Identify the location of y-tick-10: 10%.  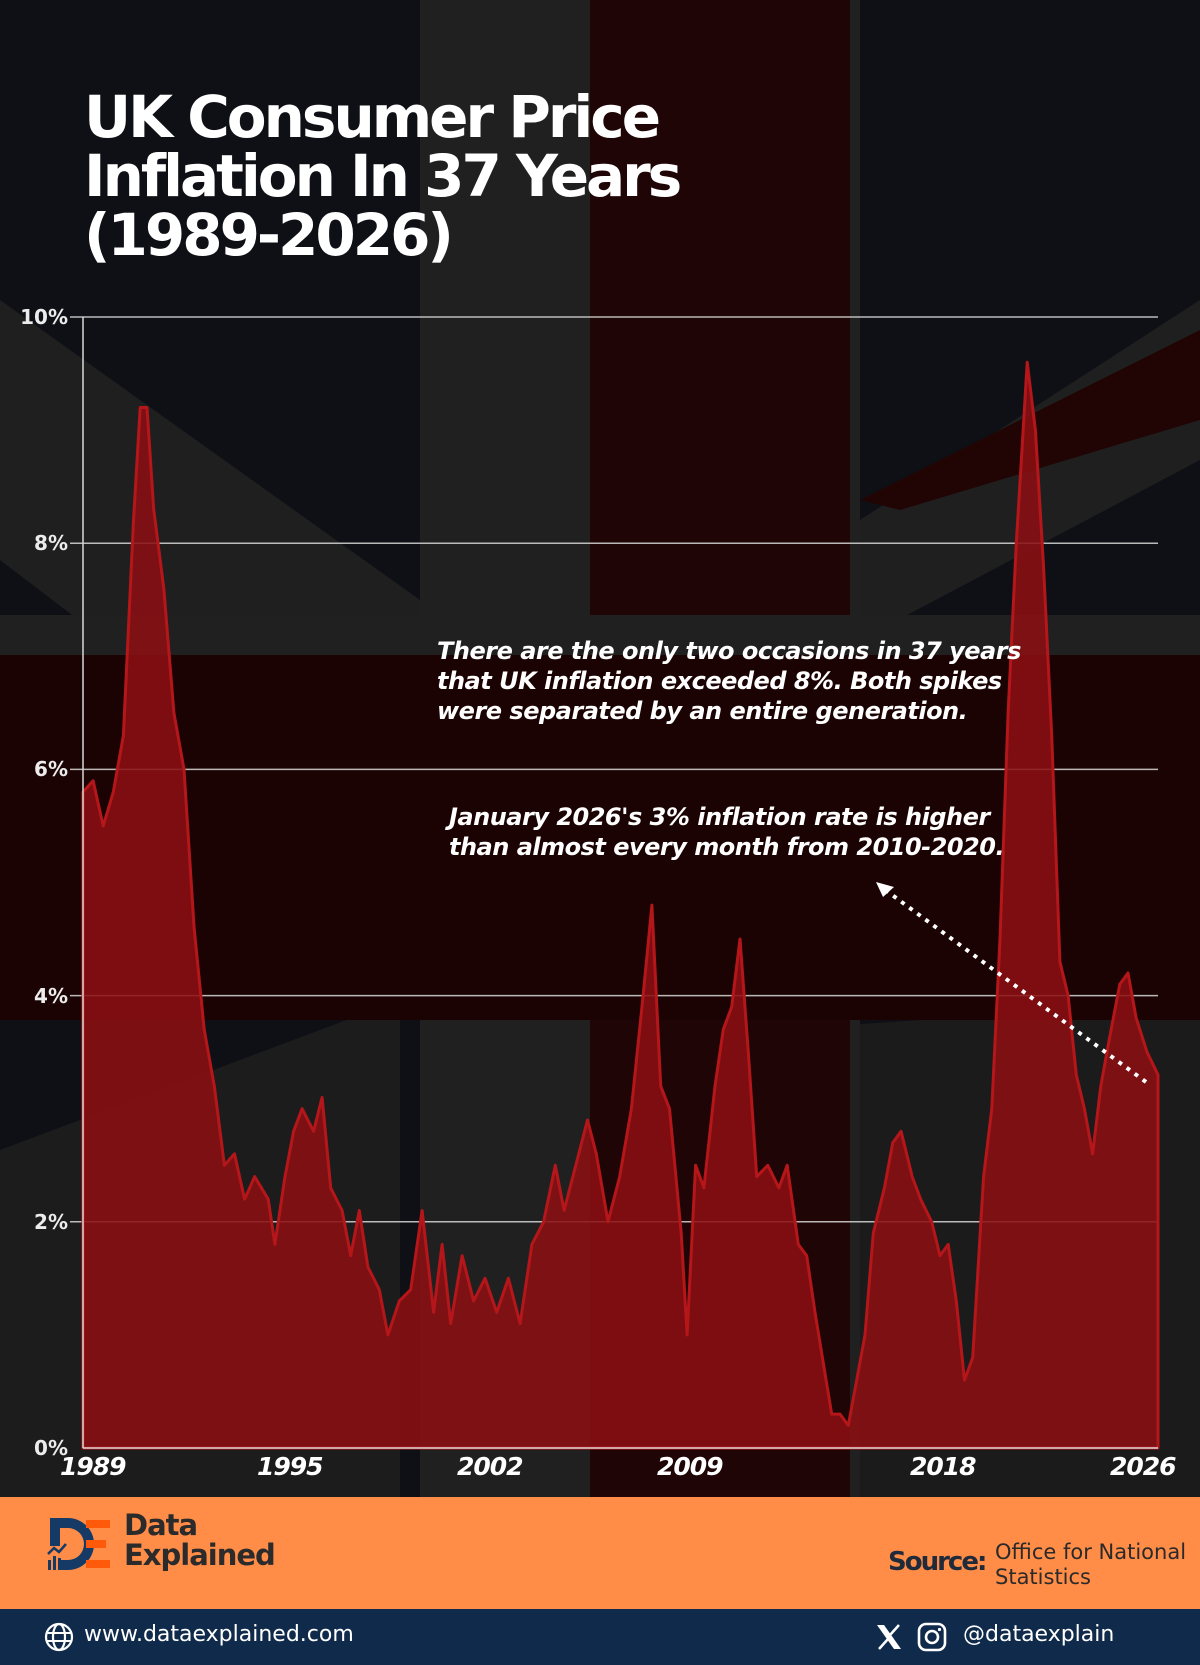
(44, 317).